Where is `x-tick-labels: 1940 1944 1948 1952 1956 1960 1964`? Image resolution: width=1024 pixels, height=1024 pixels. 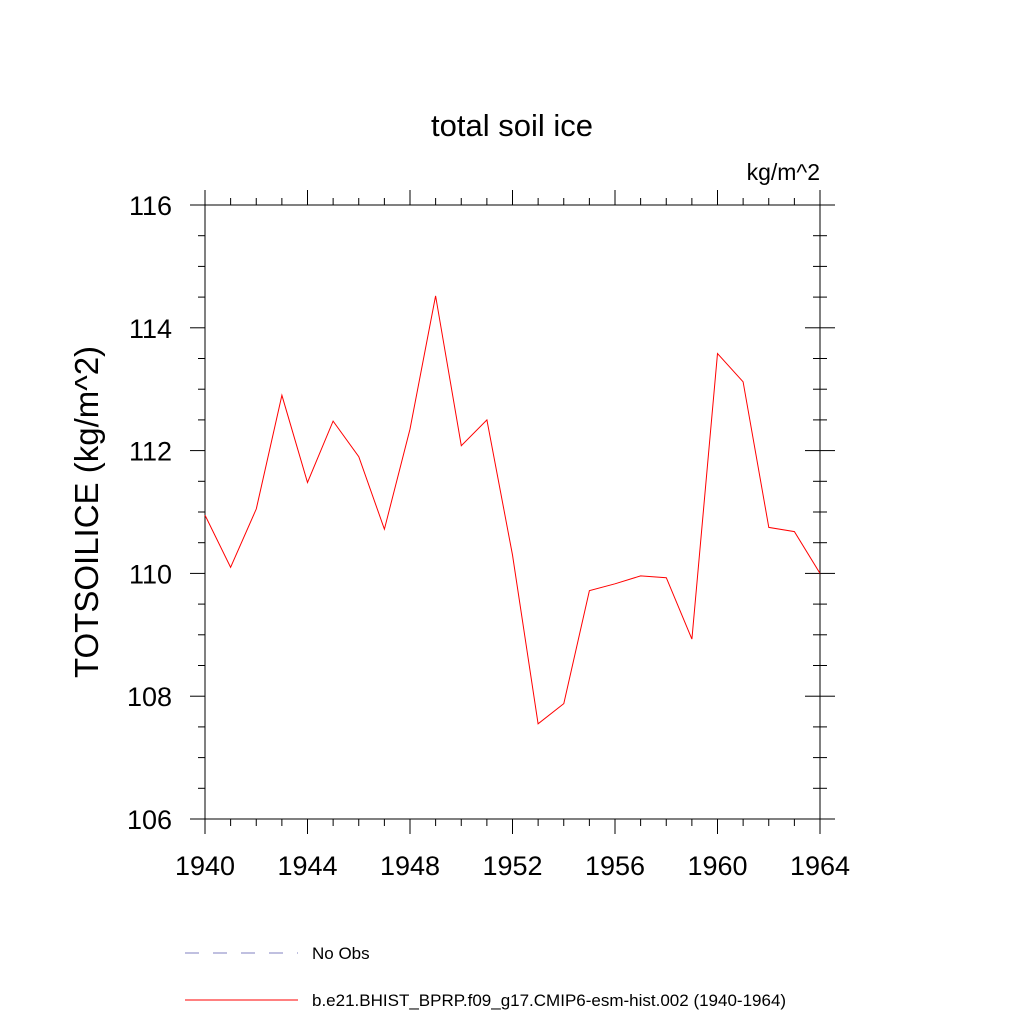
x-tick-labels: 1940 1944 1948 1952 1956 1960 1964 is located at coordinates (512, 866).